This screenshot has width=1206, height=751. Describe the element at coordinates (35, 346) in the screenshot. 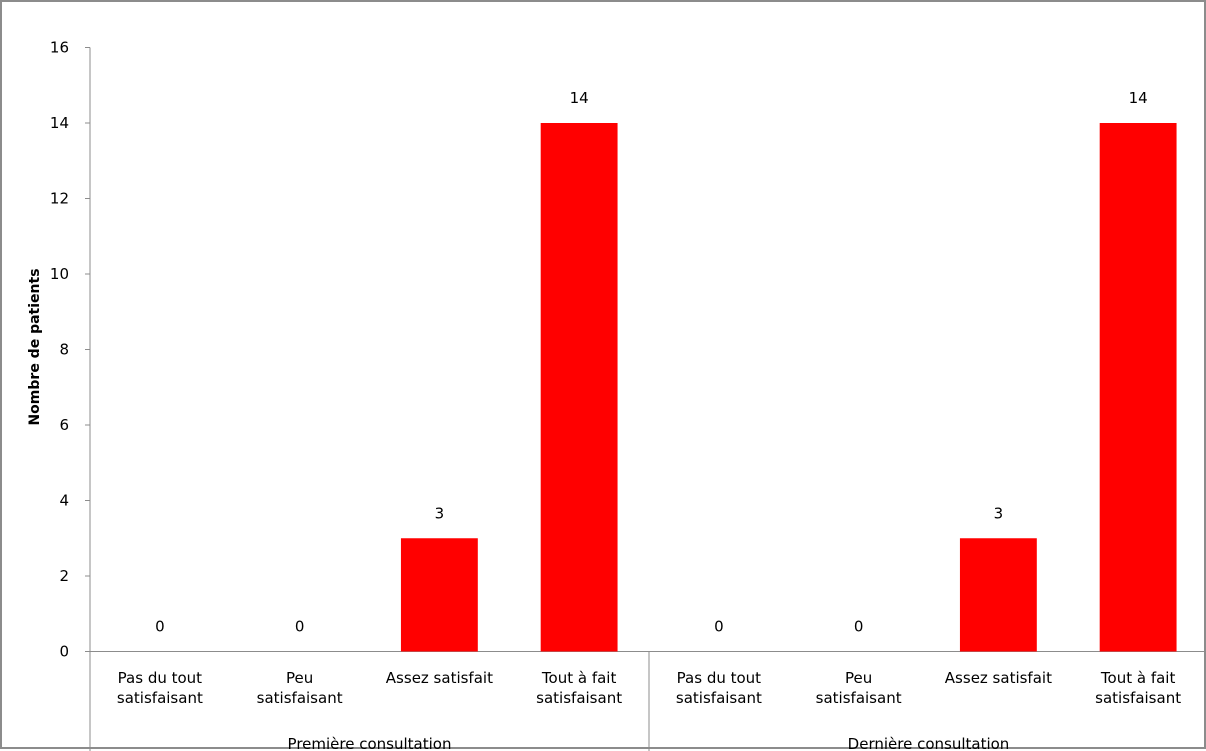

I see `y-axis-title: Nombre de patients` at that location.